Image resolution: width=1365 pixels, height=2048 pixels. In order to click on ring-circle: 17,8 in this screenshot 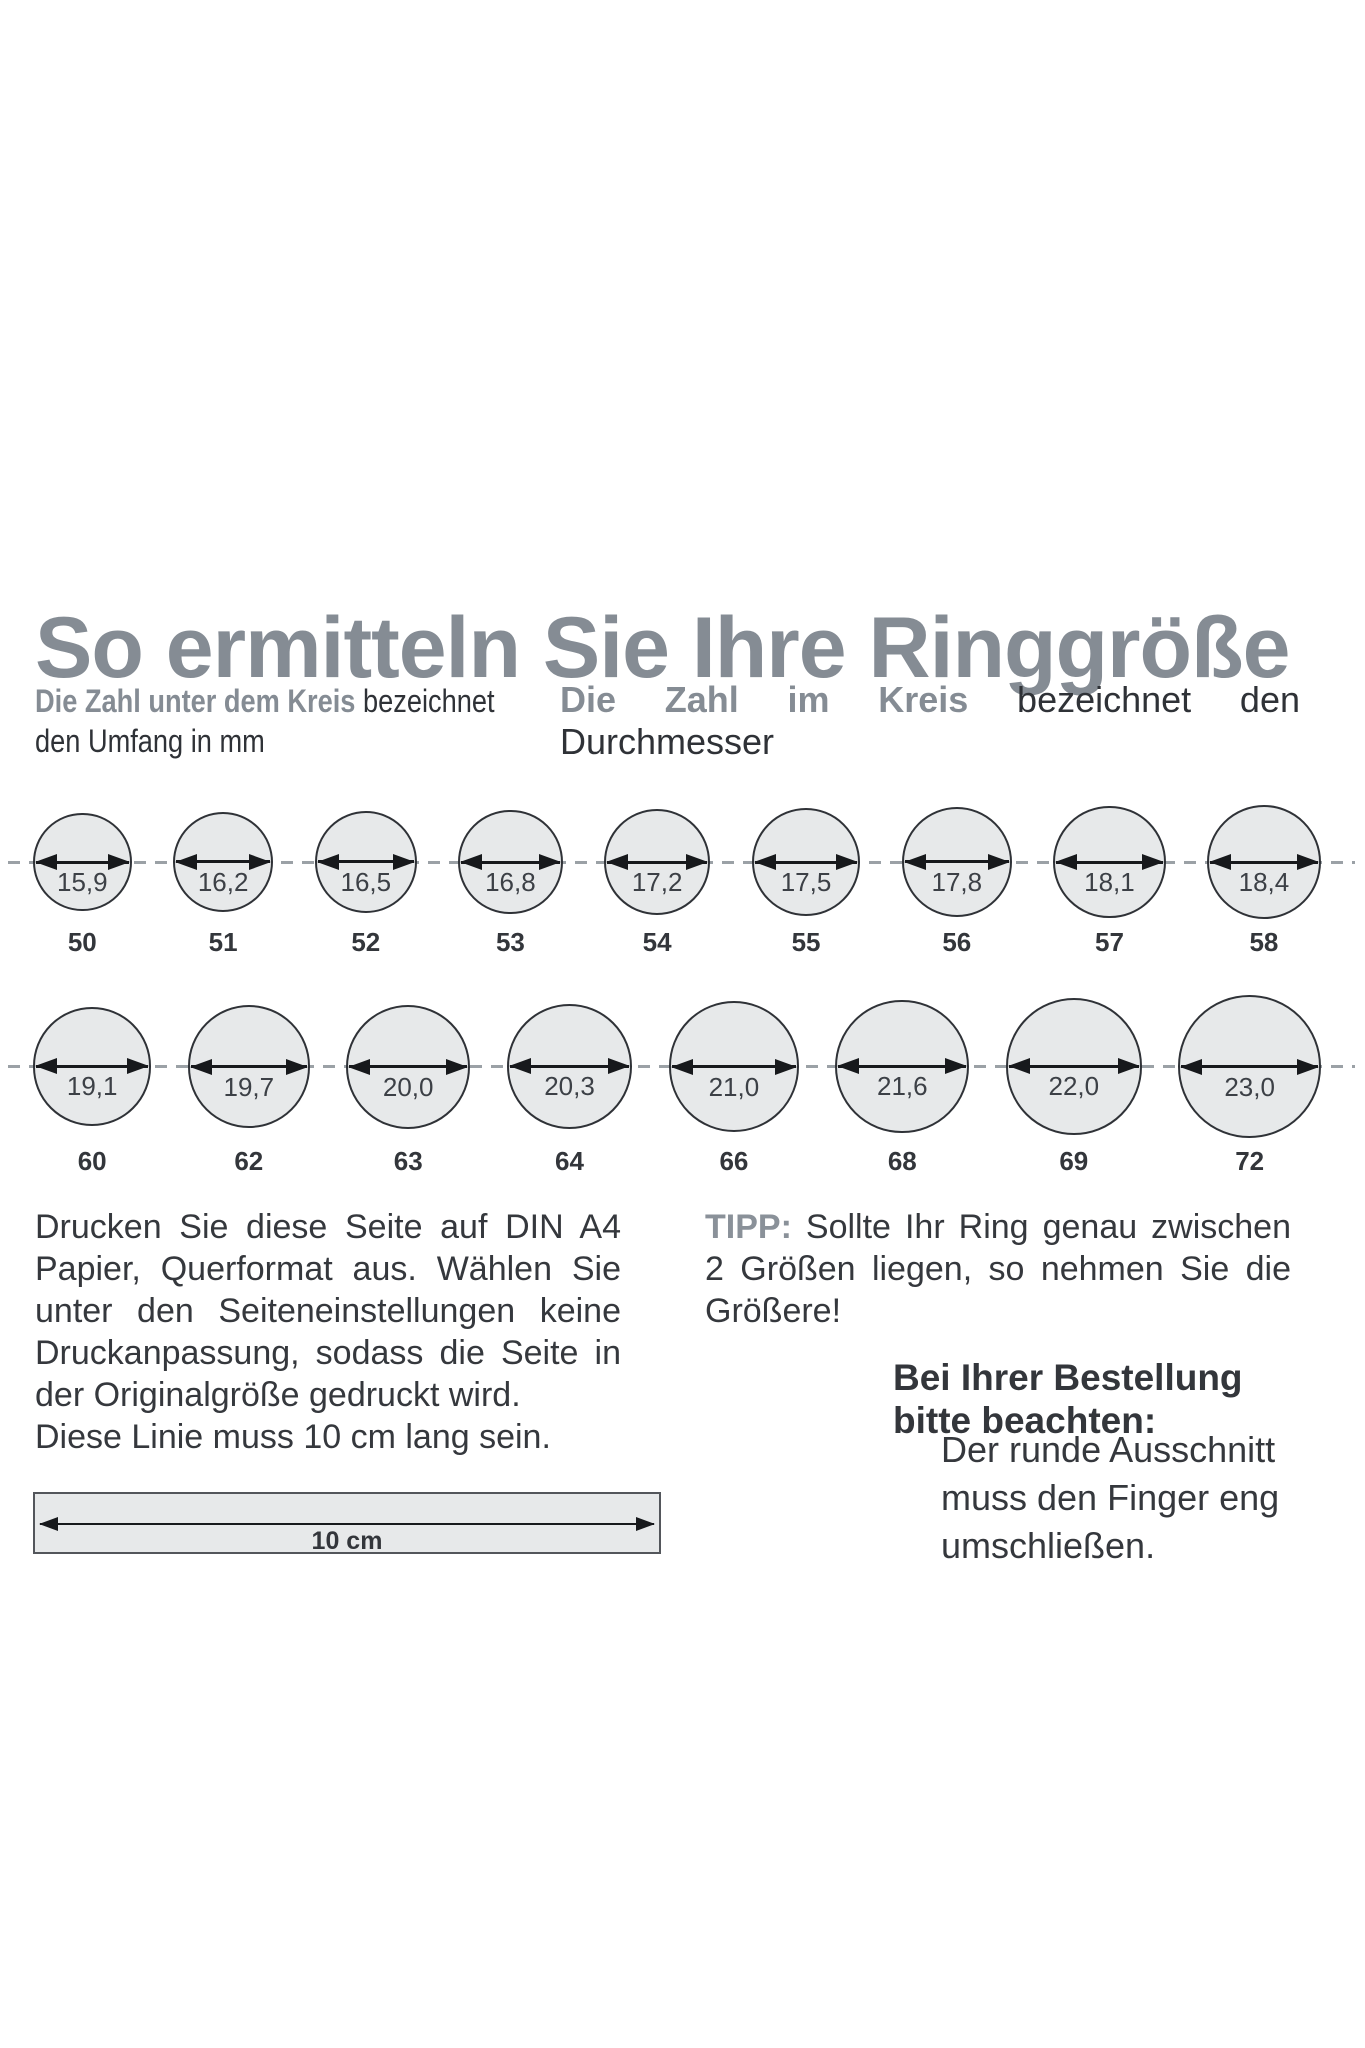, I will do `click(957, 862)`.